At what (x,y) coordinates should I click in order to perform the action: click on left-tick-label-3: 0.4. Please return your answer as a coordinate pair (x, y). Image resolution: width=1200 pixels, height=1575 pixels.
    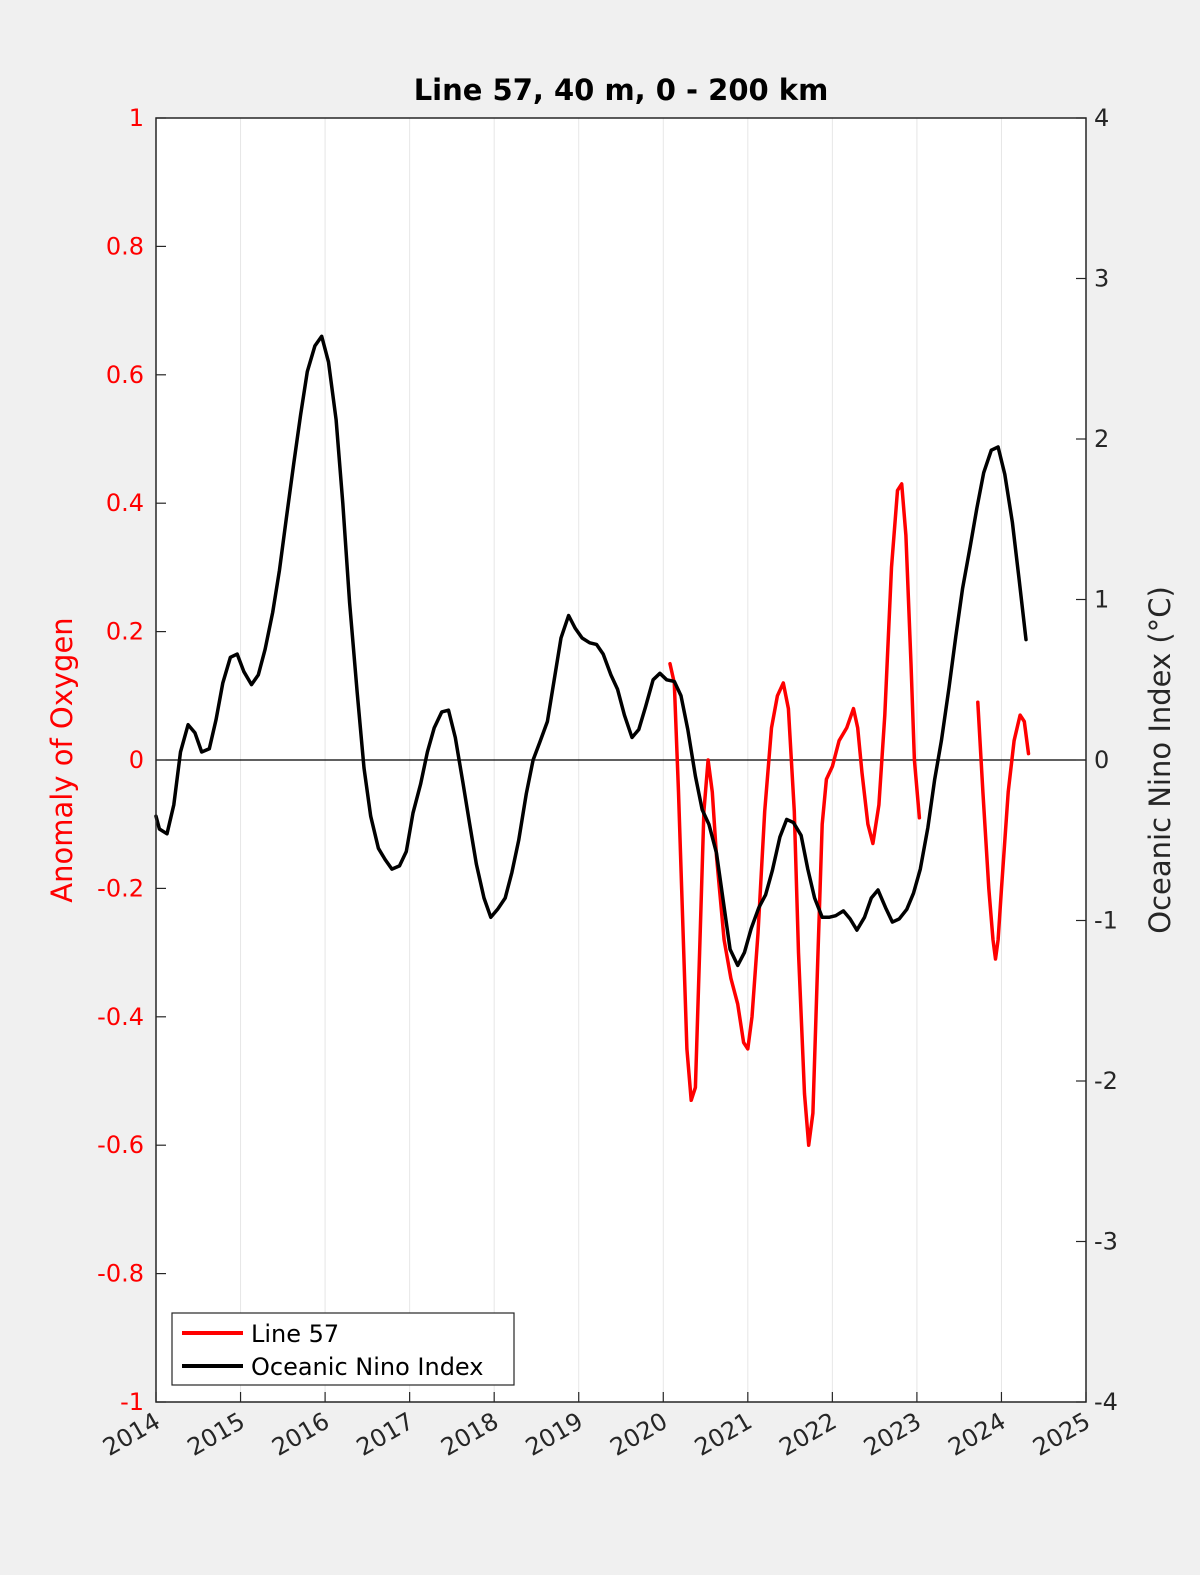
    Looking at the image, I should click on (125, 503).